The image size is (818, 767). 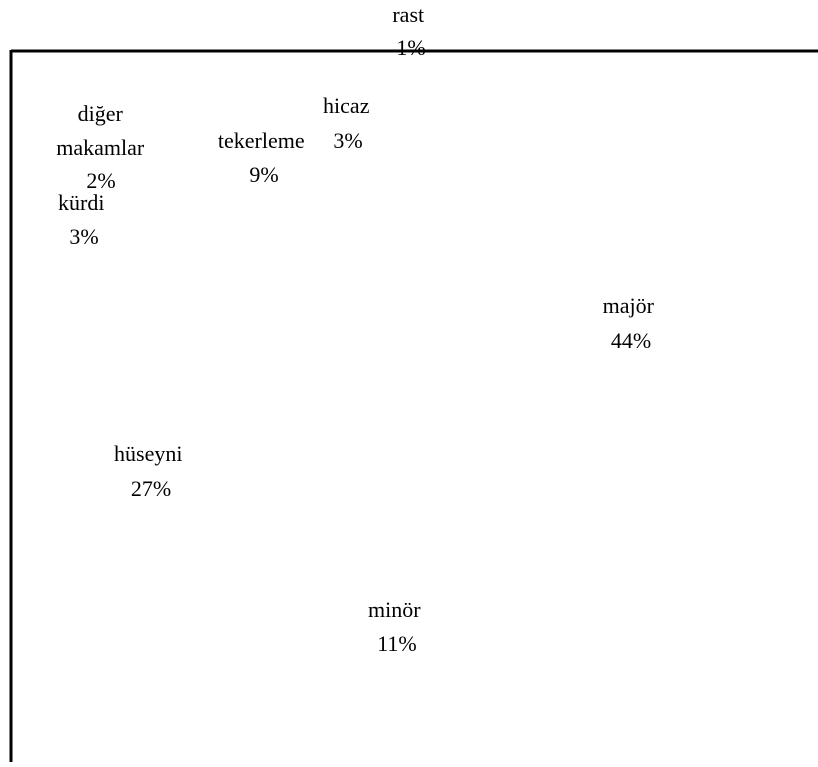 I want to click on slice-label-kurdi: kürdi 3%, so click(x=84, y=219).